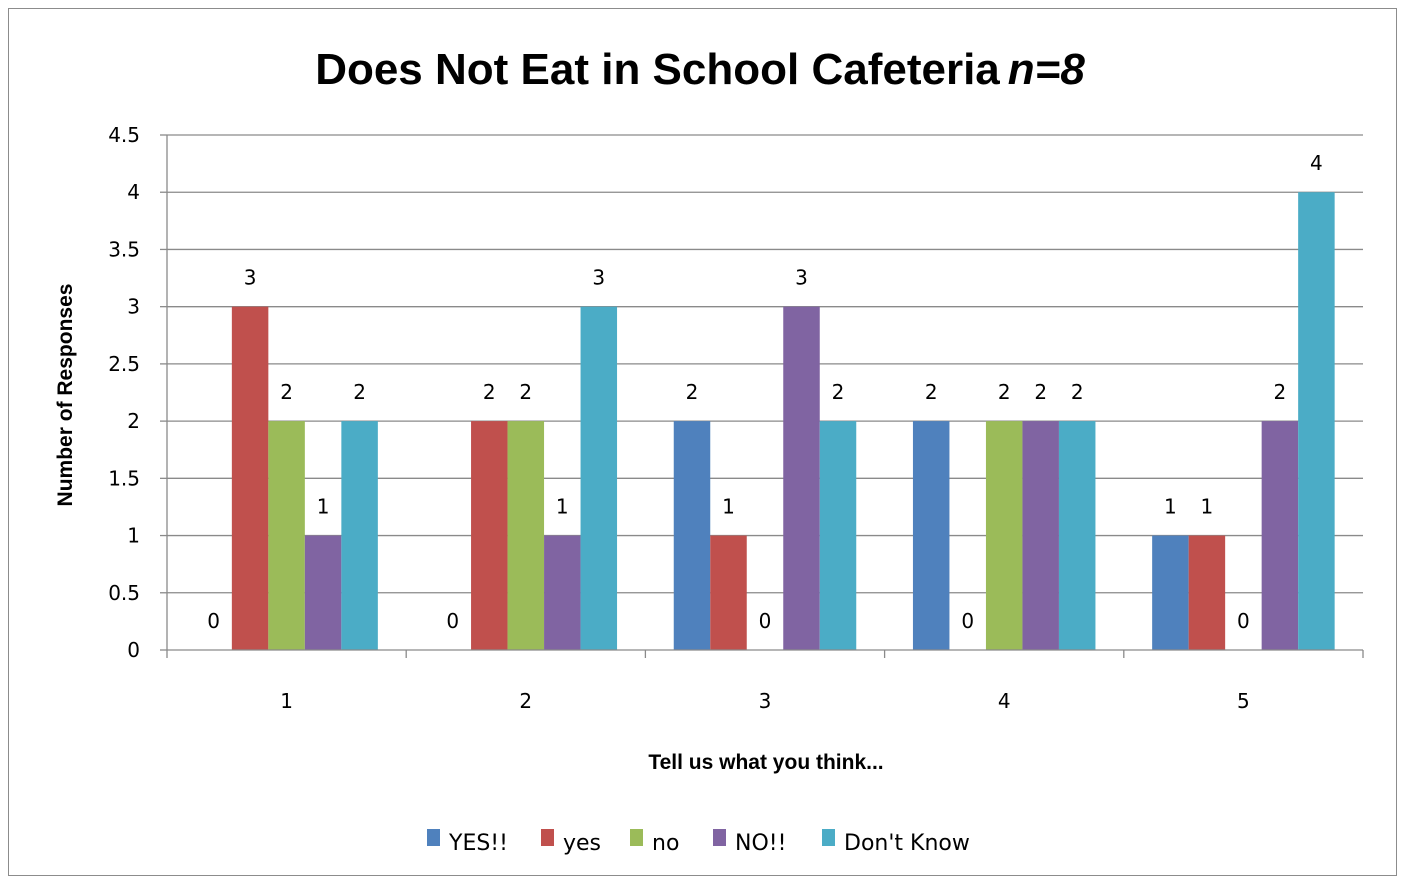  I want to click on y-tick-label: 0.5, so click(124, 593).